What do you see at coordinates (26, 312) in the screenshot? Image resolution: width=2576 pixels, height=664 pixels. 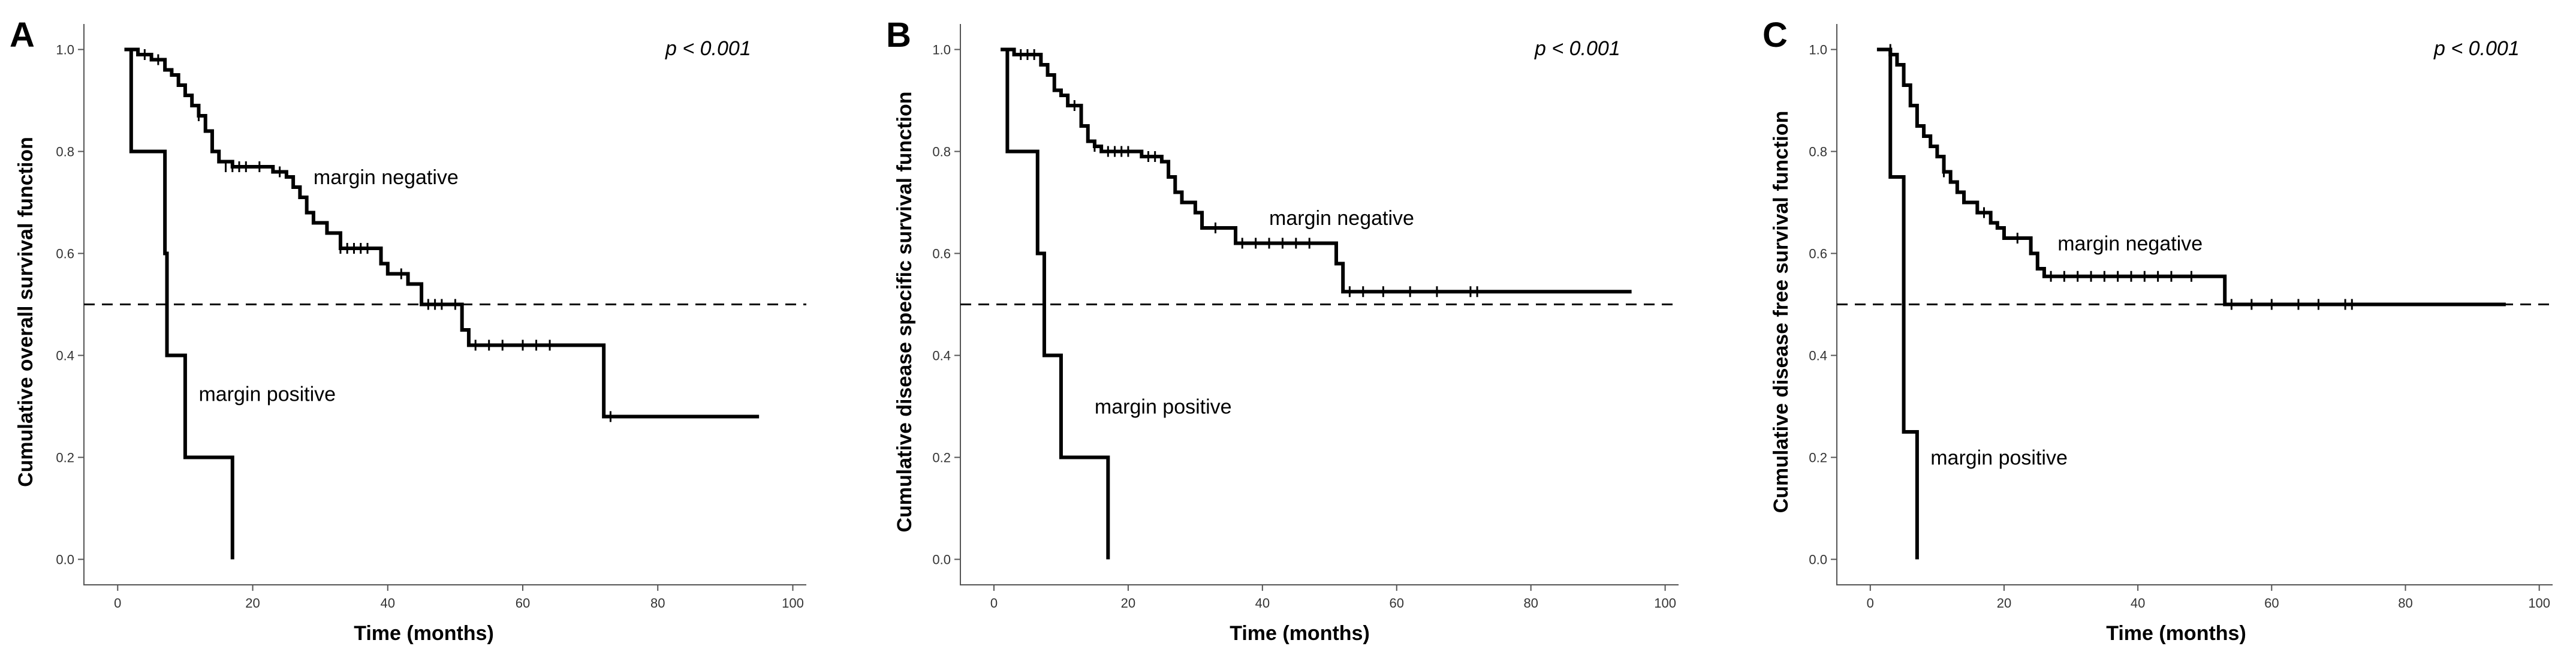 I see `y-axis-title: Cumulative overall survival function` at bounding box center [26, 312].